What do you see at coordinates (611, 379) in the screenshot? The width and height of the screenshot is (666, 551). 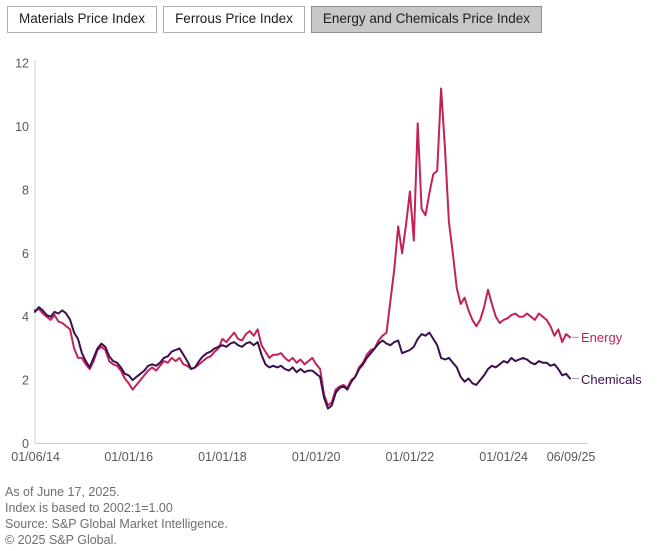 I see `chemicals-series-label: Chemicals` at bounding box center [611, 379].